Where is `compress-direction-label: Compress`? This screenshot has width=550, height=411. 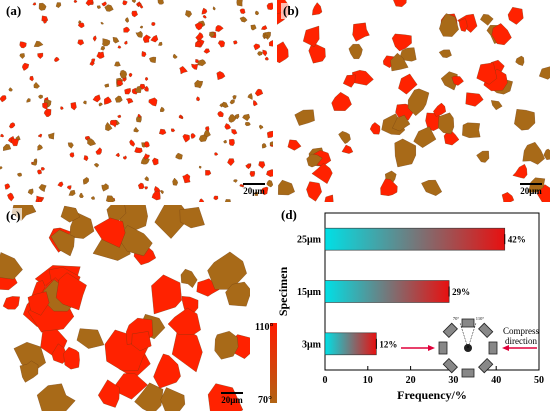
compress-direction-label: Compress is located at coordinates (521, 331).